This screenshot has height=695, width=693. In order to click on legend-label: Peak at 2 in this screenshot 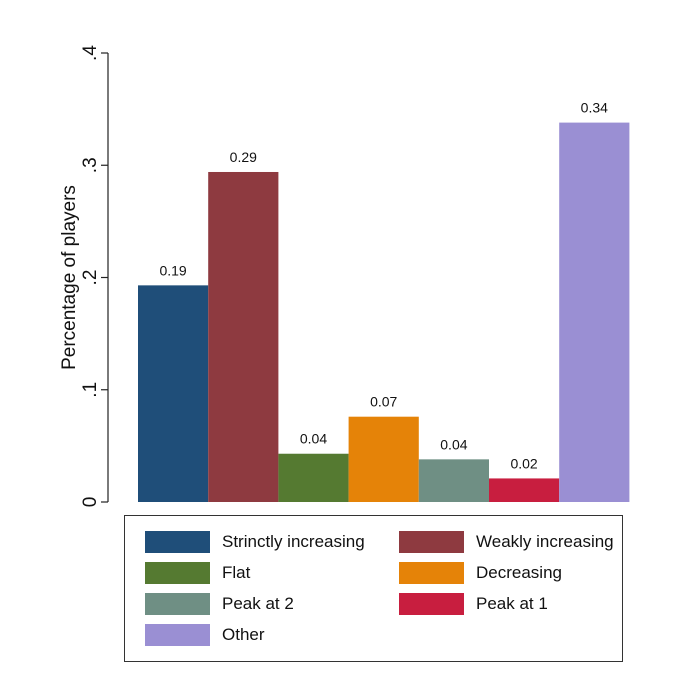, I will do `click(258, 603)`.